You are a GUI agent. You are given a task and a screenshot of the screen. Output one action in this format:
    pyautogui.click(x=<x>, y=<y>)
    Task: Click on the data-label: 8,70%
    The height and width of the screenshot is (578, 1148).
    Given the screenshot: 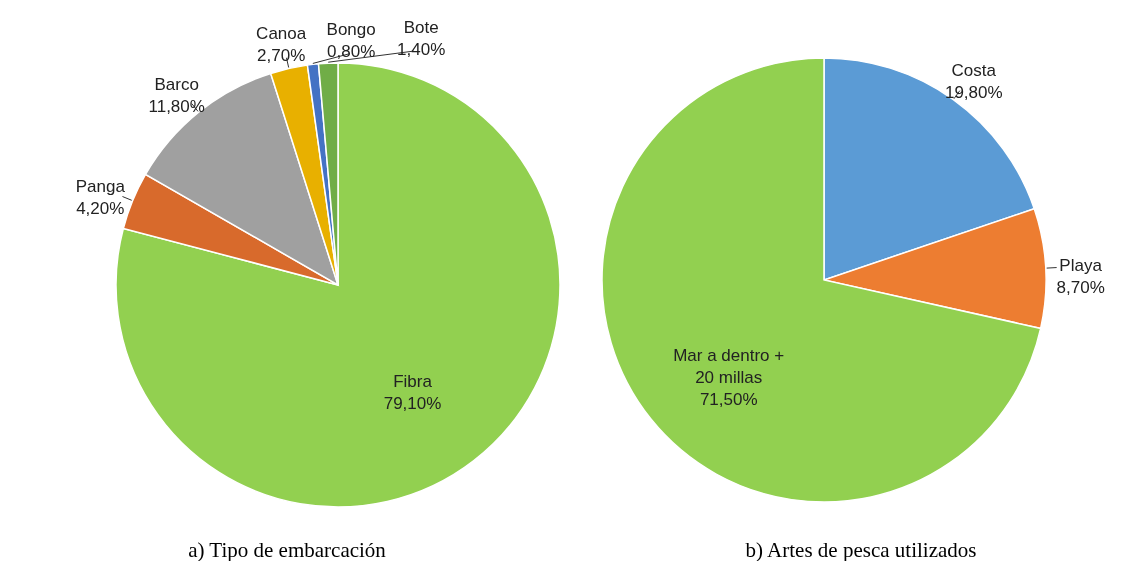 What is the action you would take?
    pyautogui.click(x=1080, y=288)
    